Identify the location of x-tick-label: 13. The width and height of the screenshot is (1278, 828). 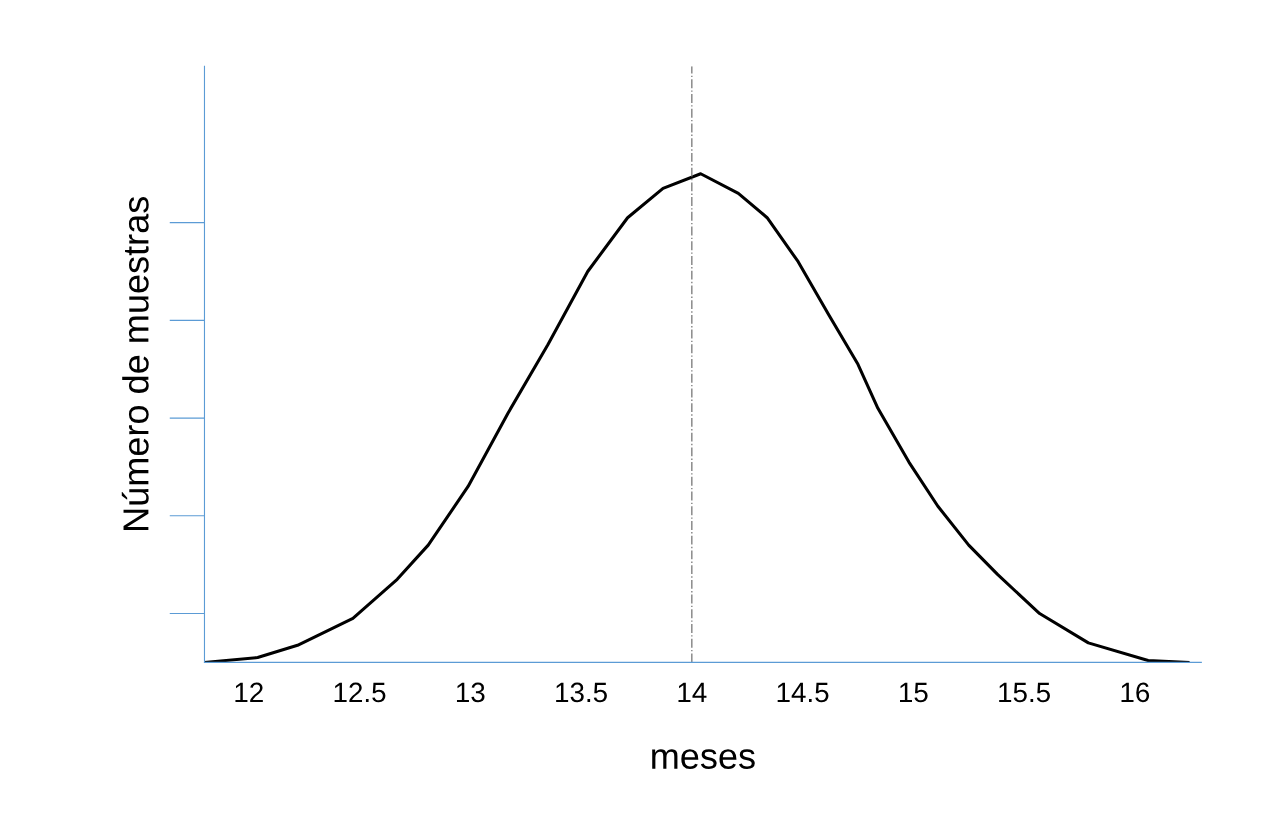
(470, 692).